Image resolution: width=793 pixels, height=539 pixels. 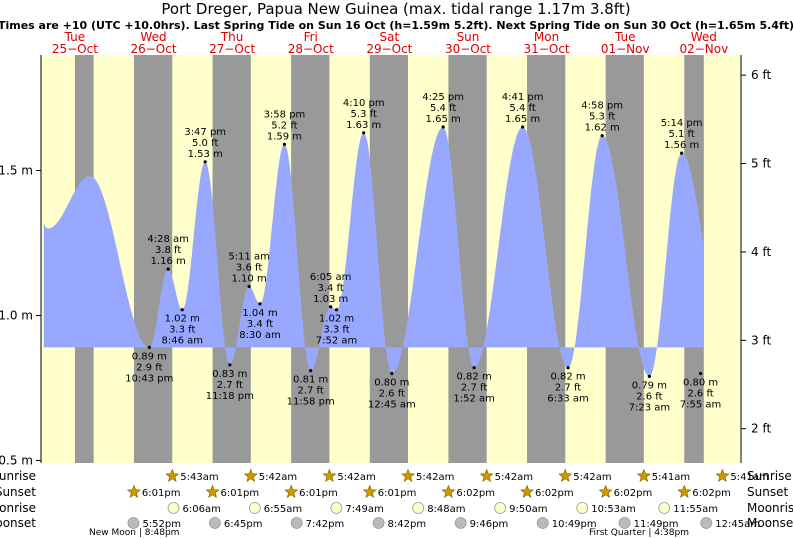 What do you see at coordinates (489, 524) in the screenshot?
I see `moonset-time: 9:46pm` at bounding box center [489, 524].